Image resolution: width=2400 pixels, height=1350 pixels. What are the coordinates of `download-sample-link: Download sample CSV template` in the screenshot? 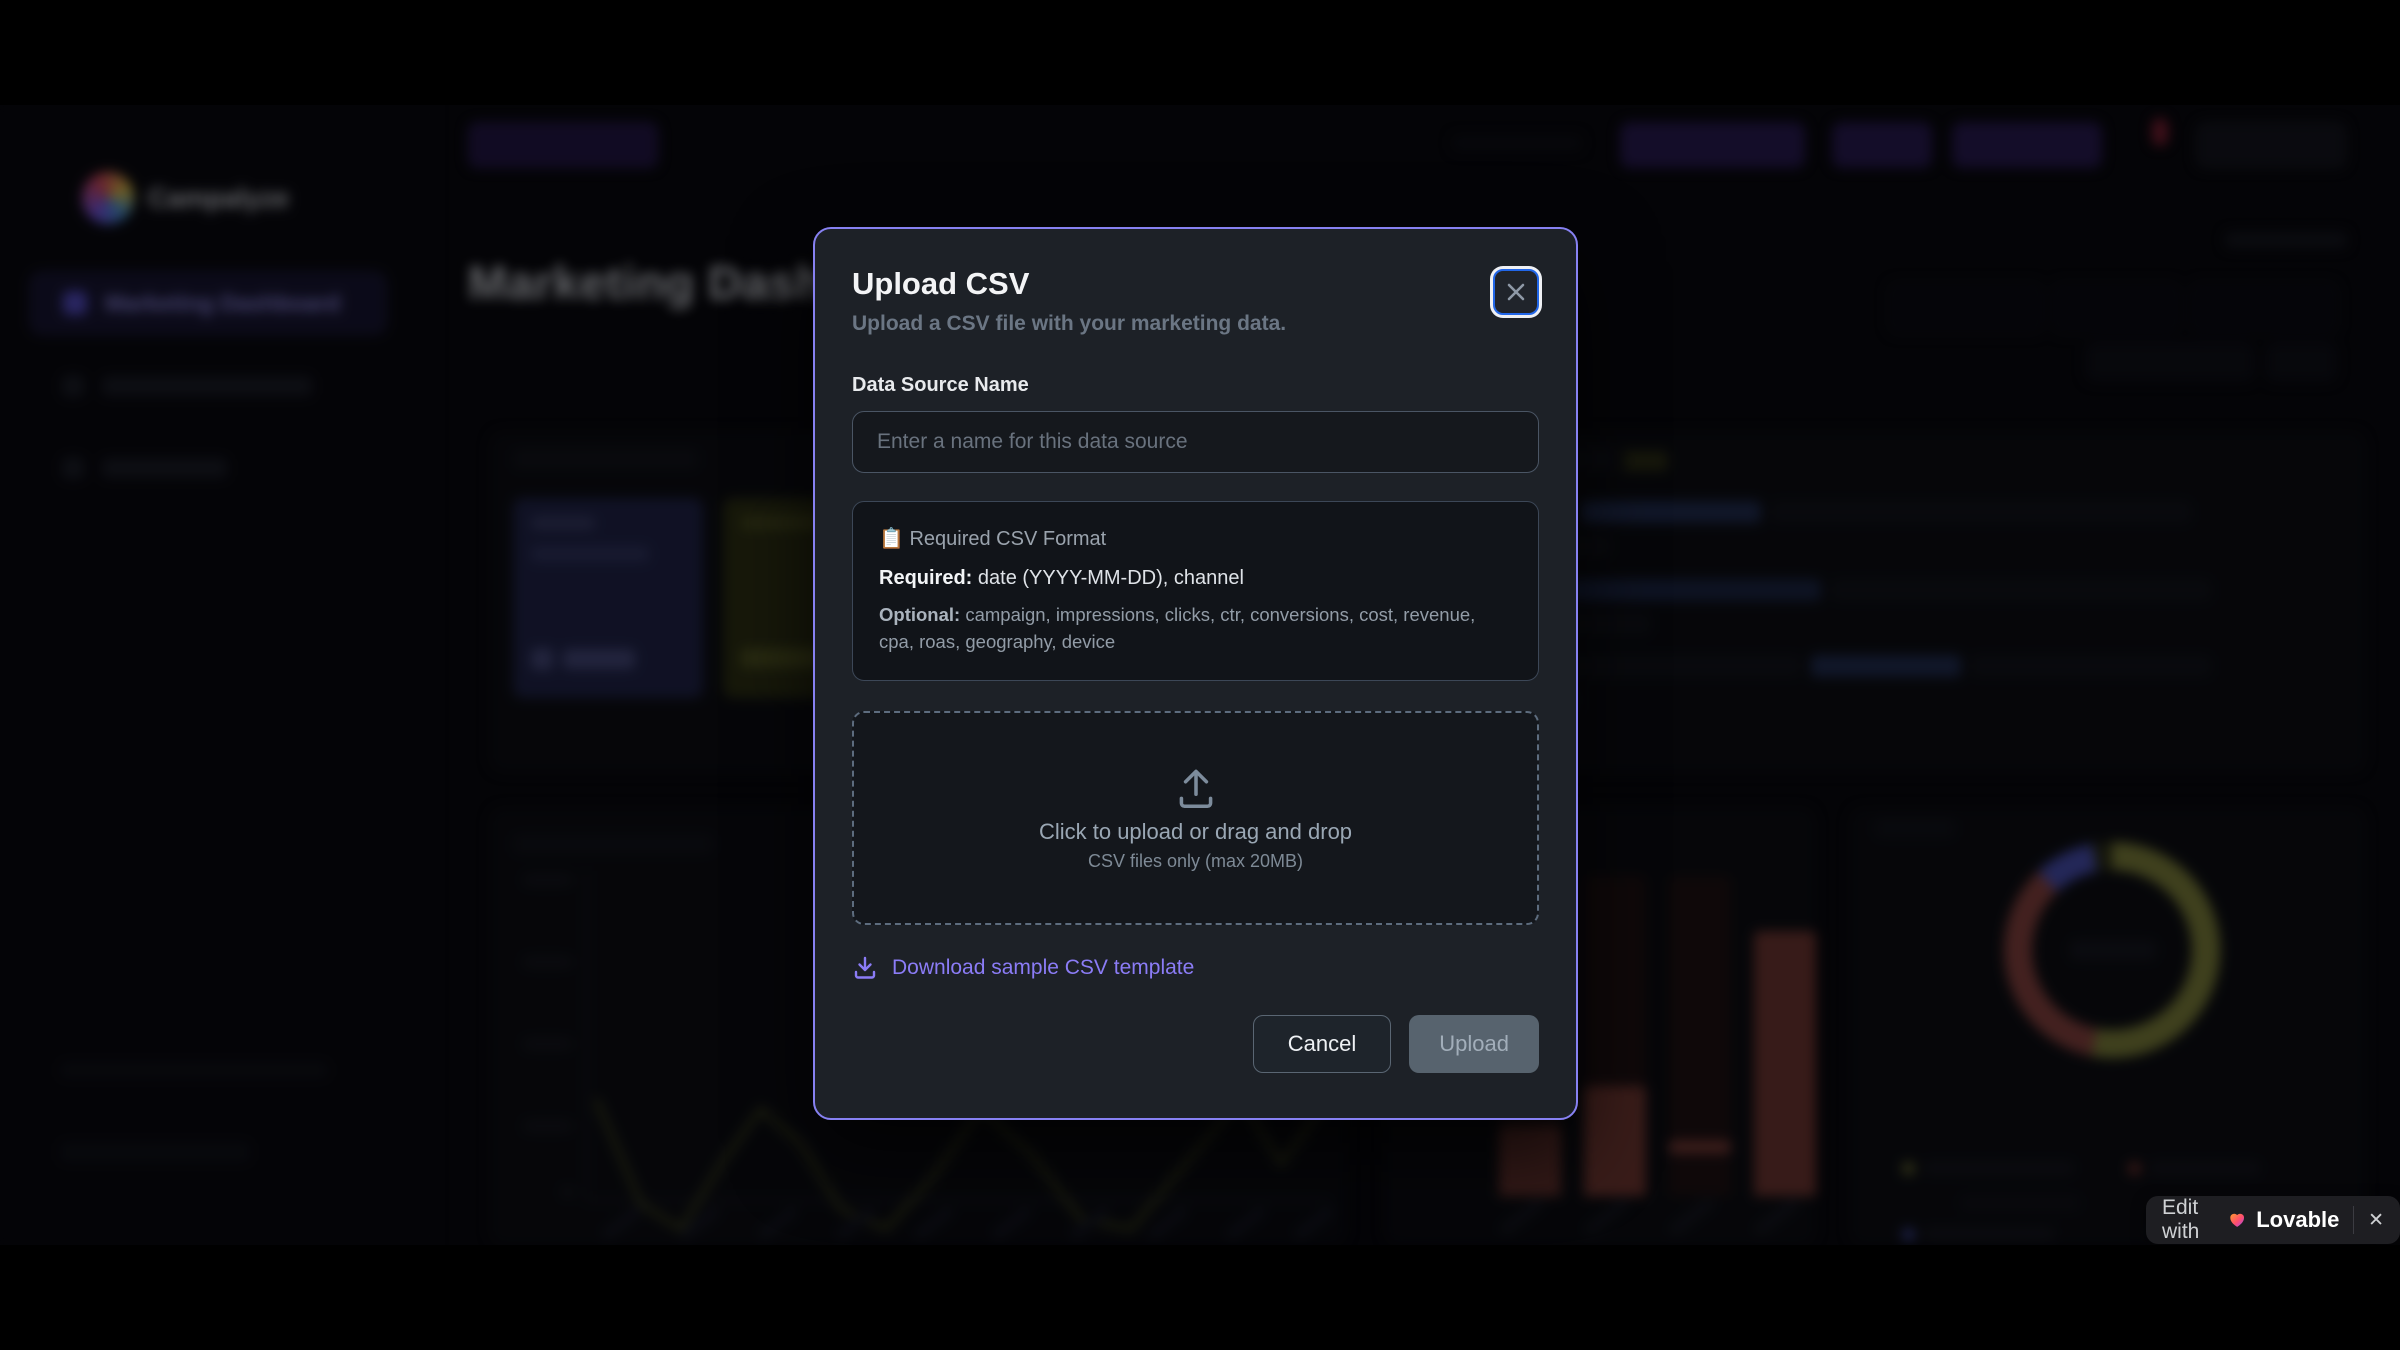 It's located at (1023, 968).